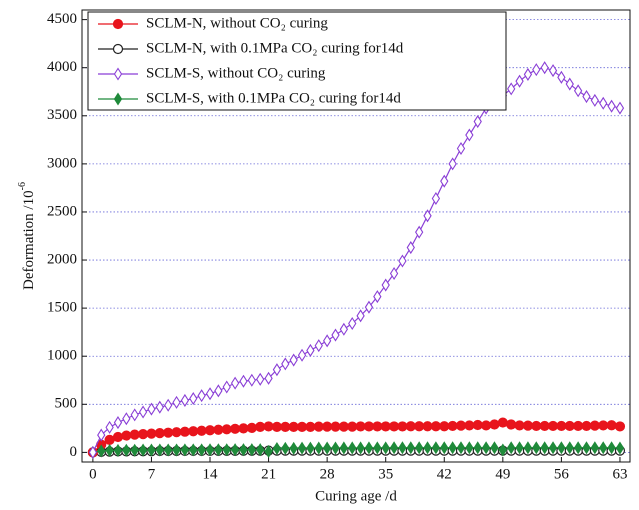  I want to click on x-tick-label: 14, so click(211, 474).